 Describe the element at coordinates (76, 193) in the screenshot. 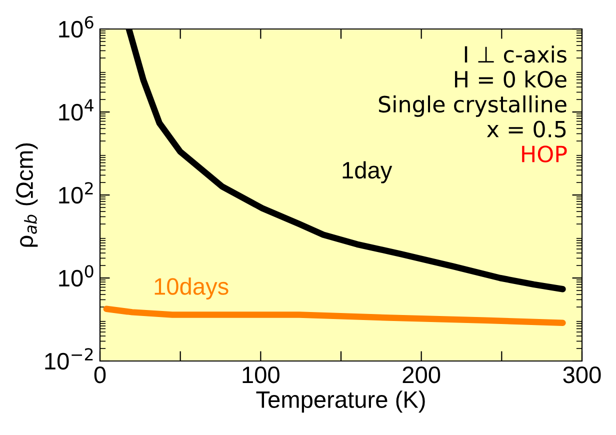

I see `y-tick-label: 10$^{2}$` at that location.